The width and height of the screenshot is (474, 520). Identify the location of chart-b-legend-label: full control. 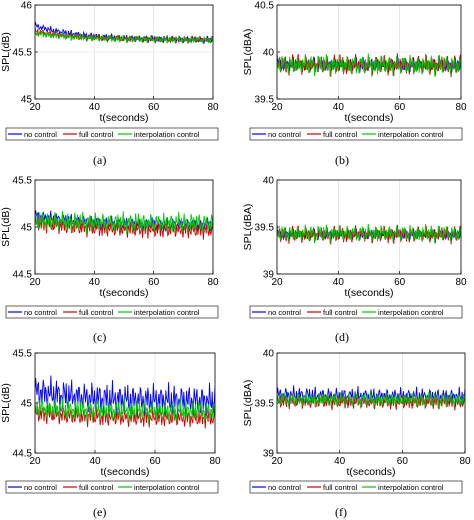
(340, 134).